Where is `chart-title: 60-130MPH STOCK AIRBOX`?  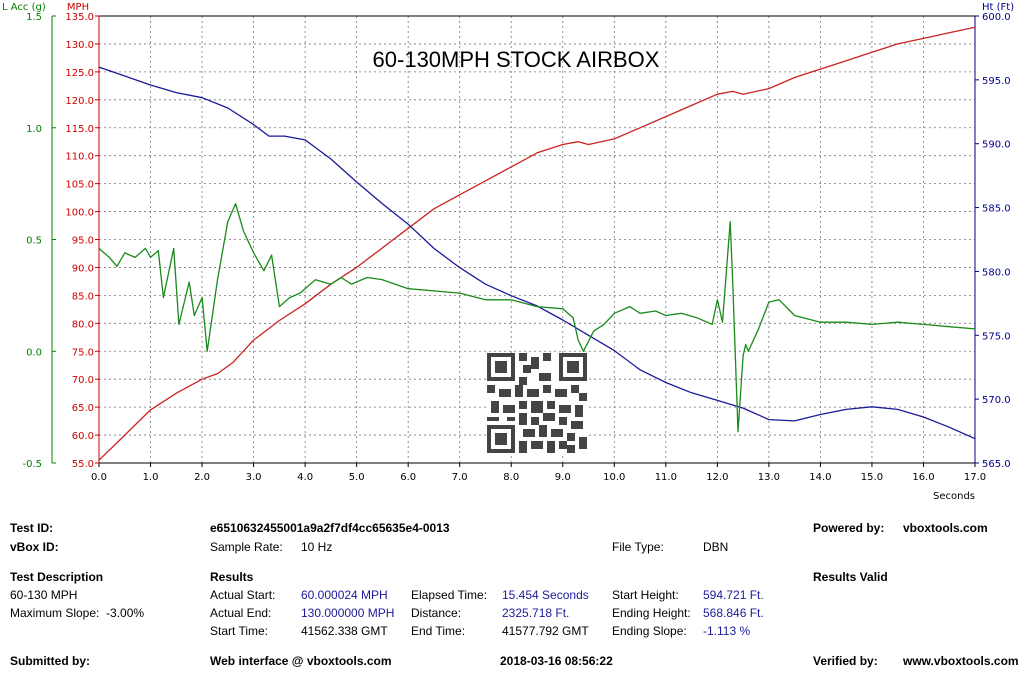 chart-title: 60-130MPH STOCK AIRBOX is located at coordinates (516, 59).